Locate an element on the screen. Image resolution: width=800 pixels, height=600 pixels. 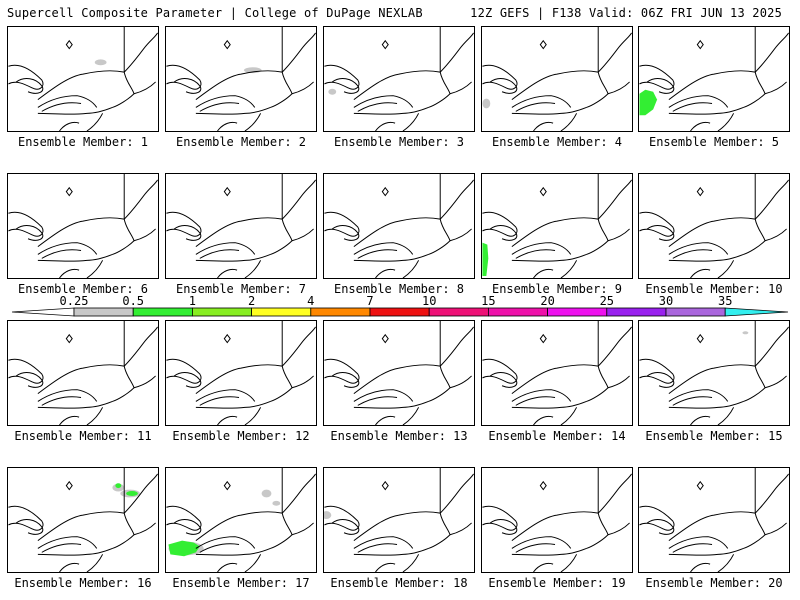
ensemble-member-label: Ensemble Member: 7 is located at coordinates (241, 289).